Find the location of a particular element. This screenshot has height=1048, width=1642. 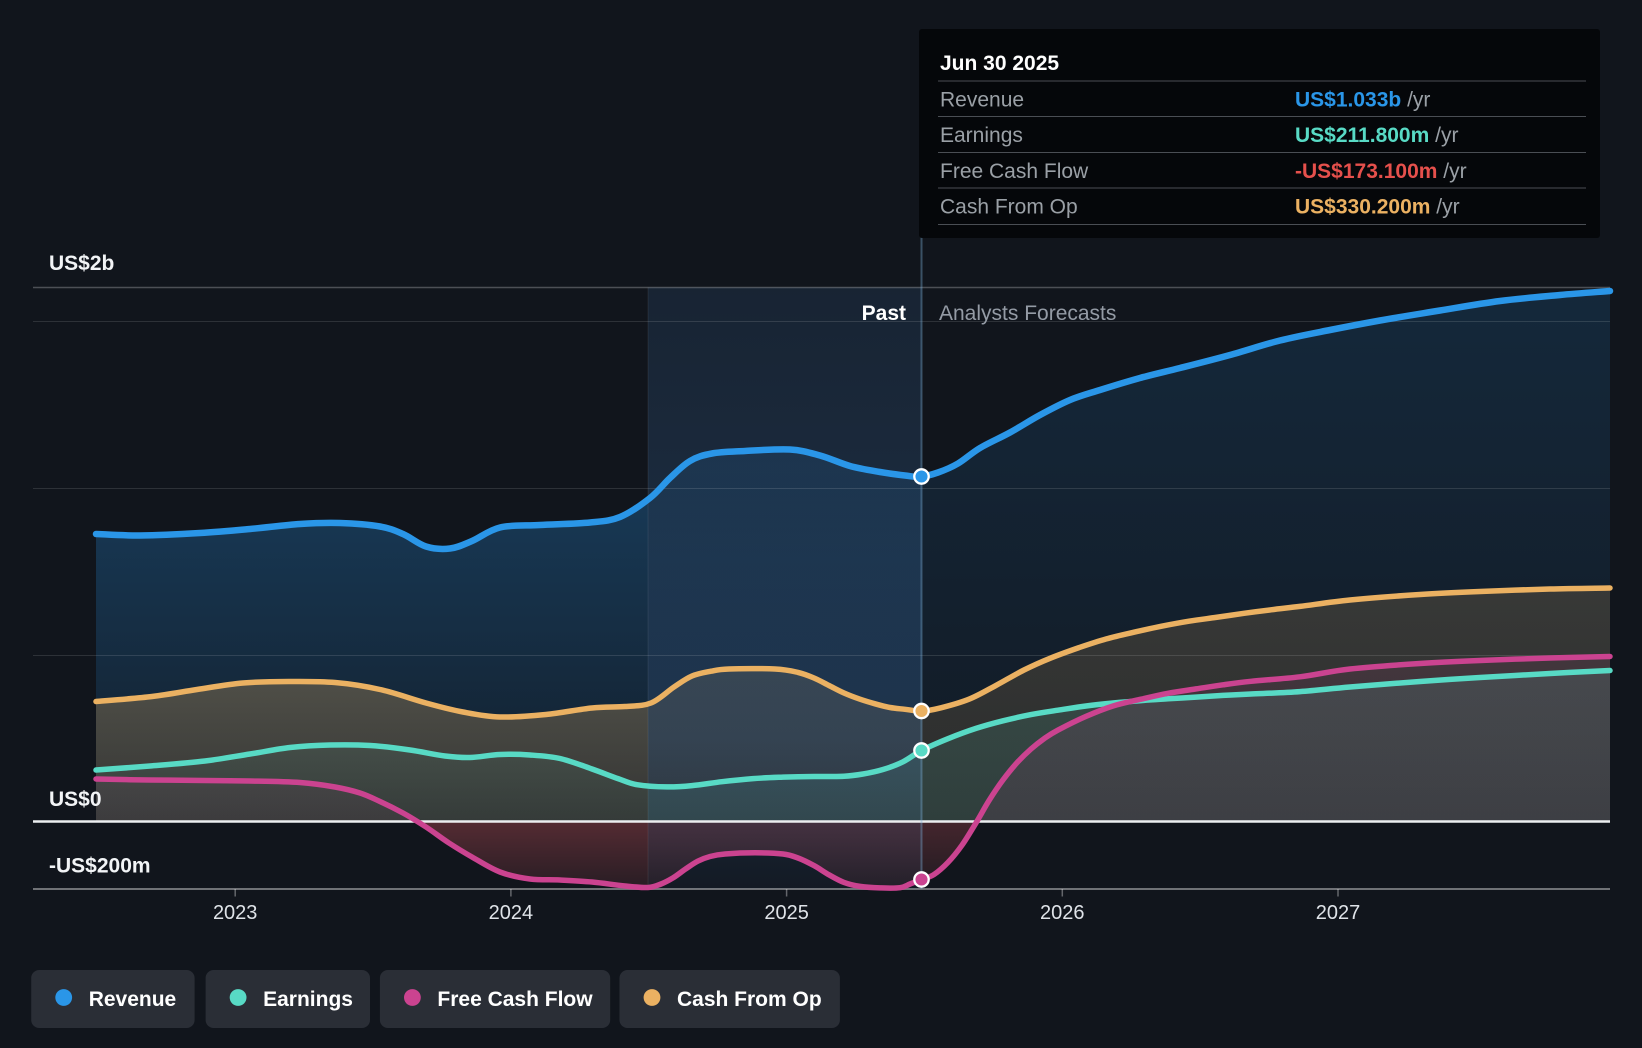

svg-text: Past is located at coordinates (884, 313).